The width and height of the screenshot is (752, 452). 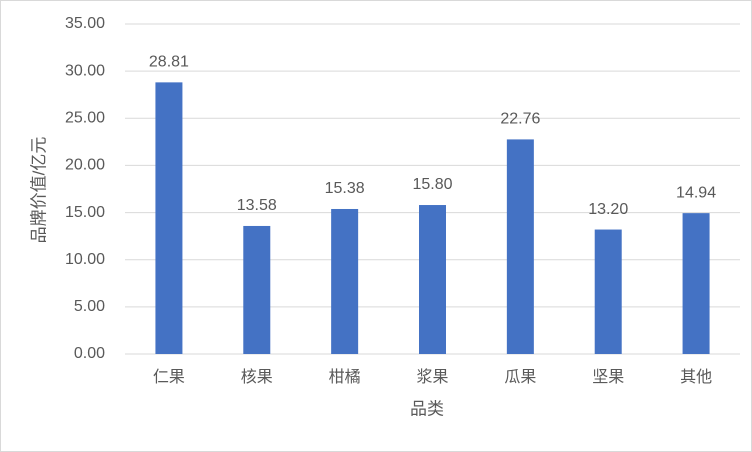 What do you see at coordinates (345, 188) in the screenshot?
I see `data-label: 15.38` at bounding box center [345, 188].